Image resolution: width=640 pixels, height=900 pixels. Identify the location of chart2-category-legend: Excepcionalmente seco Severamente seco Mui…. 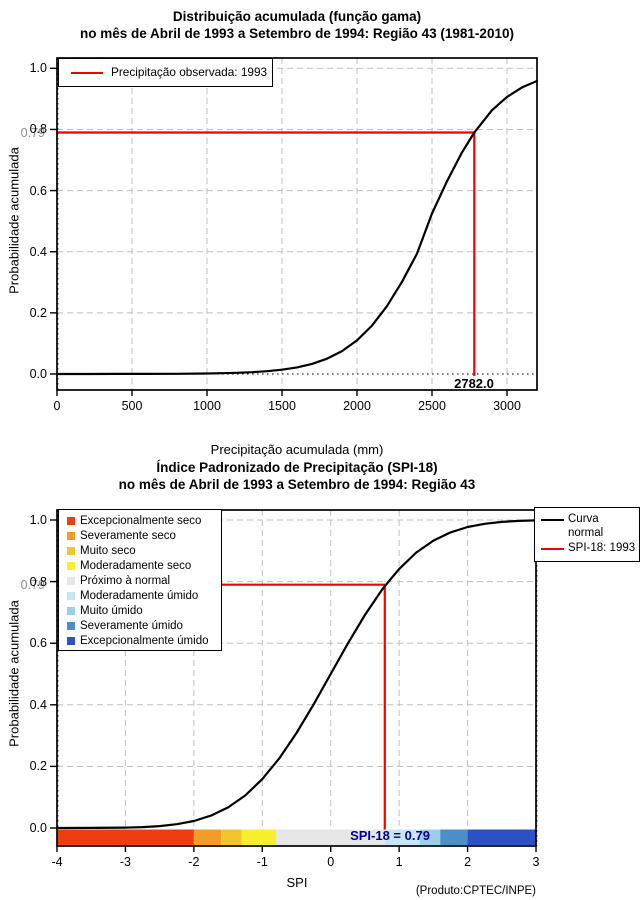
(140, 580).